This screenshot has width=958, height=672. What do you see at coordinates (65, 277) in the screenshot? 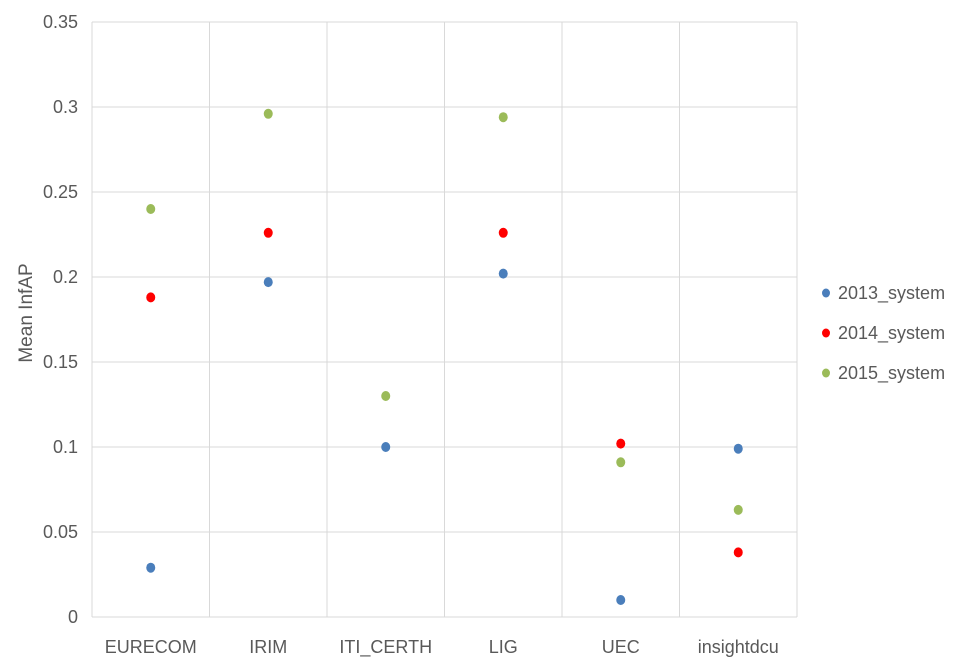
I see `y-tick-label: 0.2` at bounding box center [65, 277].